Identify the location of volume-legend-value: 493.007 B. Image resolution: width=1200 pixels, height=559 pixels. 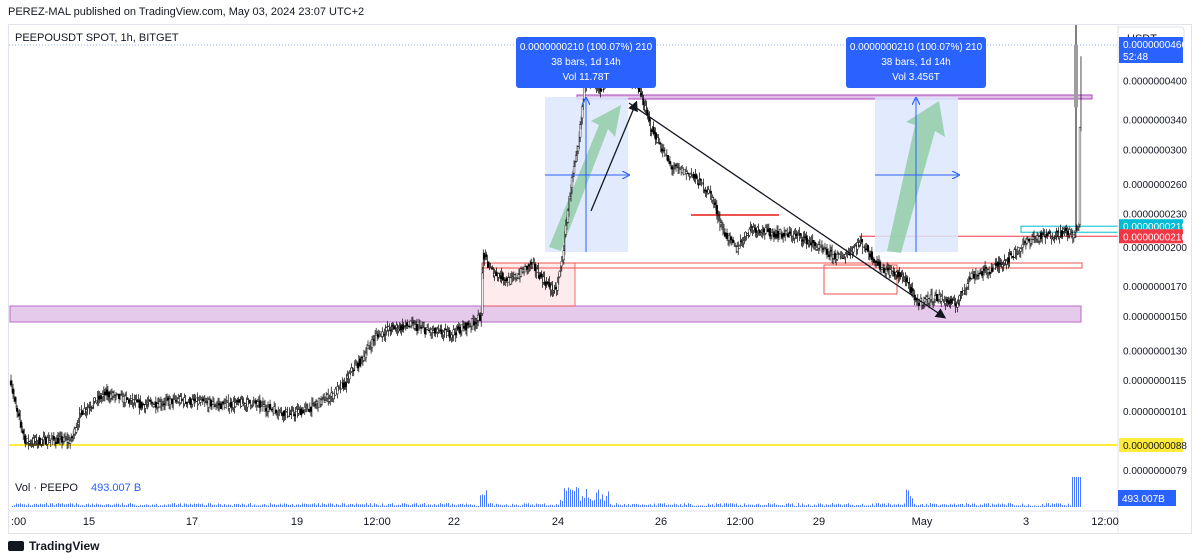
(116, 488).